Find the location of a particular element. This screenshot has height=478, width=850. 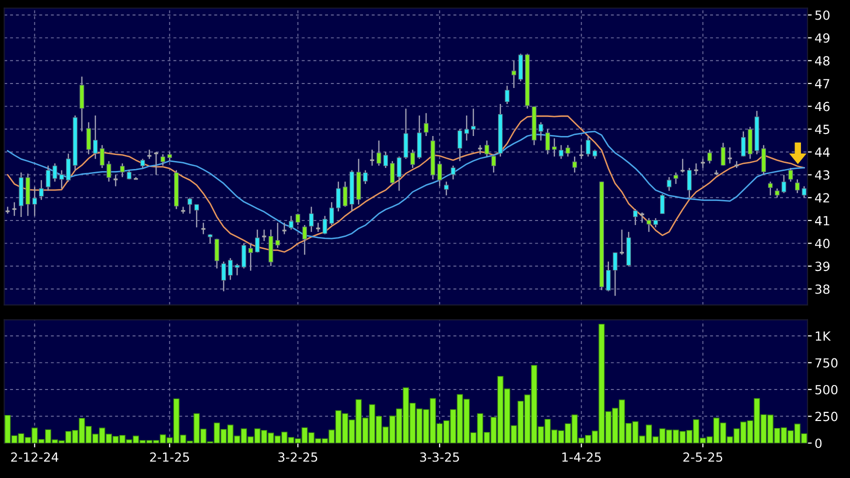

y-tick-label: 38 is located at coordinates (822, 289).